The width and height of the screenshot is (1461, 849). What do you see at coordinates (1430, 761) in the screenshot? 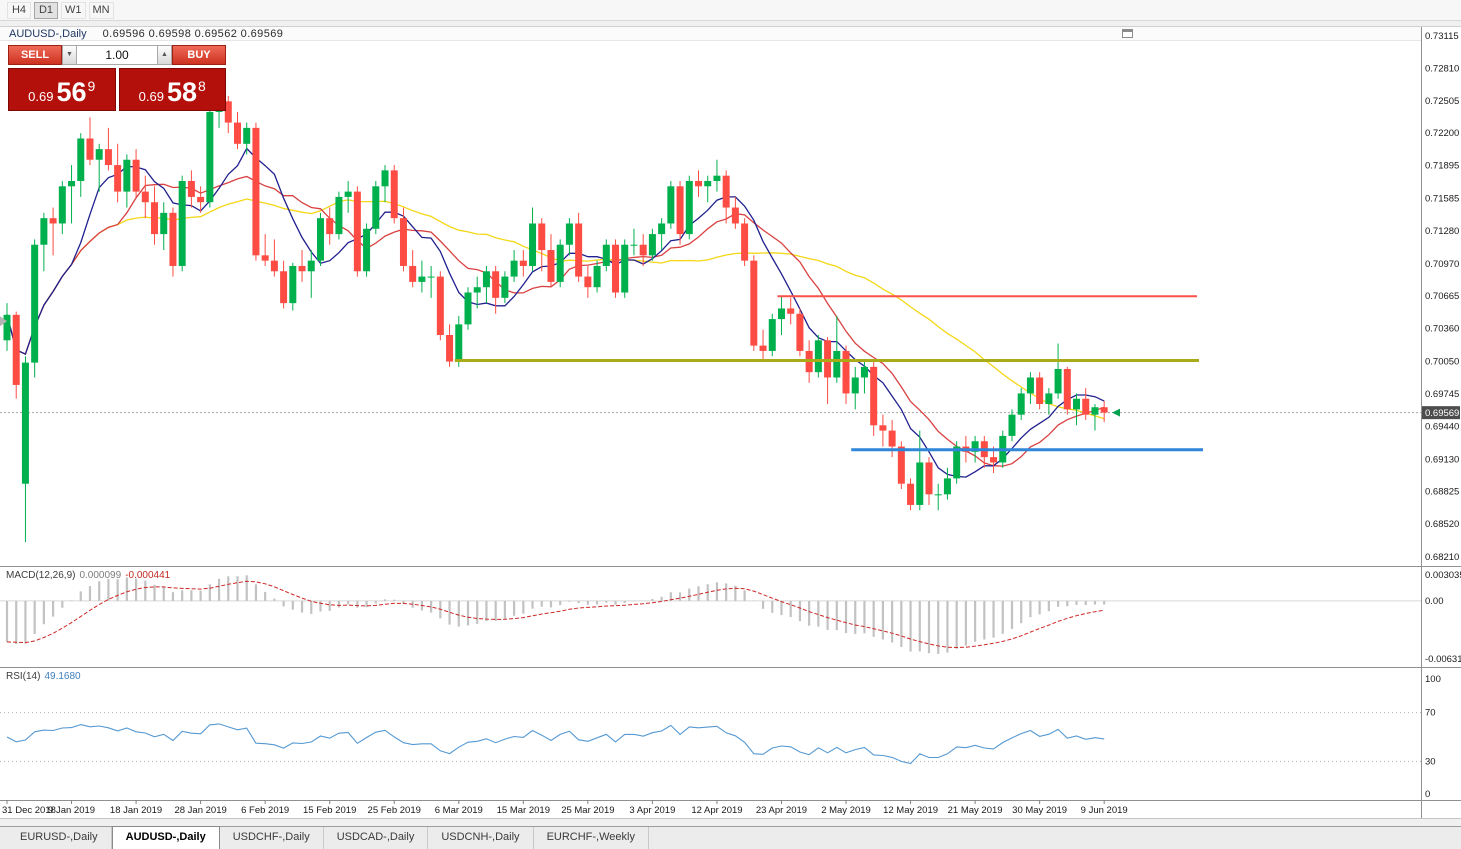
I see `svg-text: 30` at bounding box center [1430, 761].